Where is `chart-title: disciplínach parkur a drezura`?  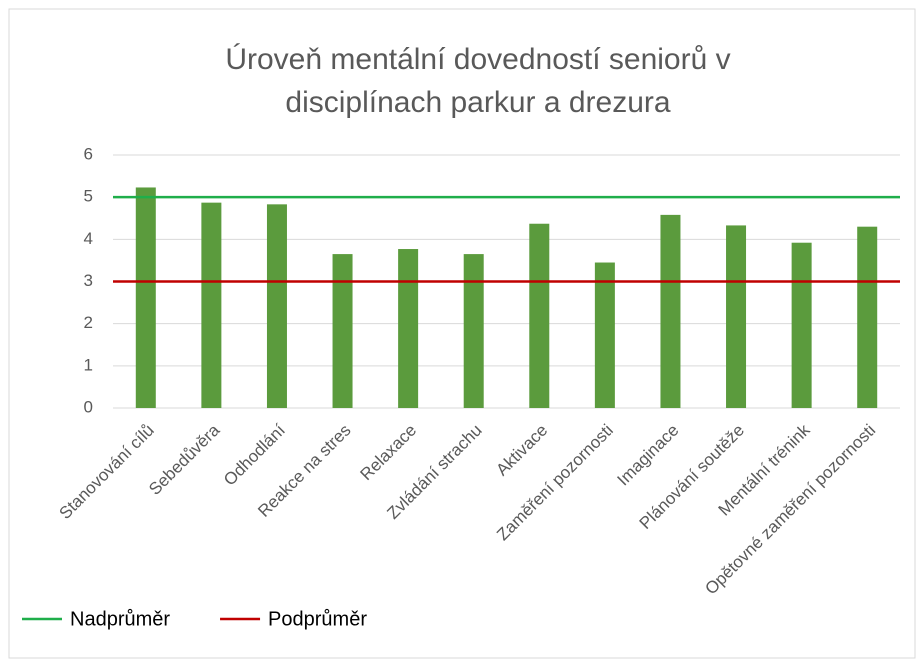 chart-title: disciplínach parkur a drezura is located at coordinates (478, 102).